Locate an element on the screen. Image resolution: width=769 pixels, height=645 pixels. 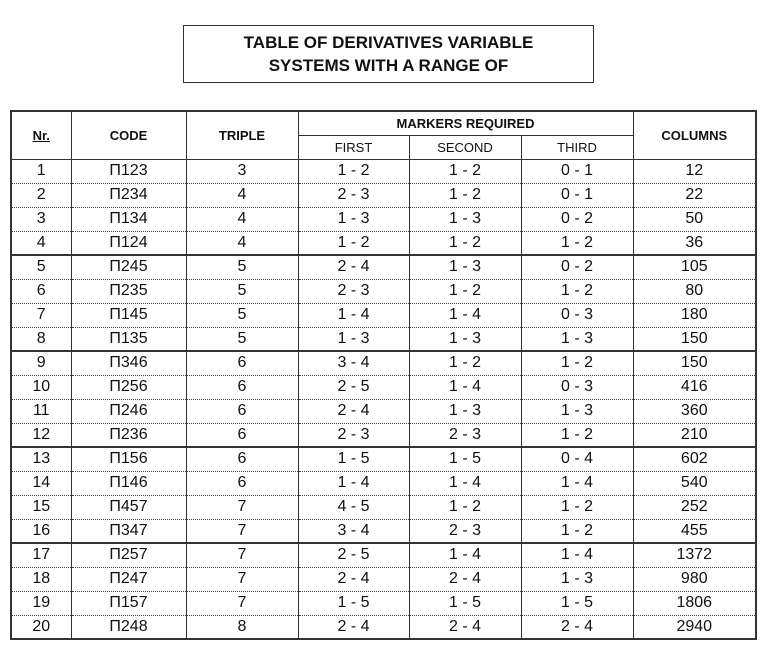
nr-cell: 5 is located at coordinates (41, 267).